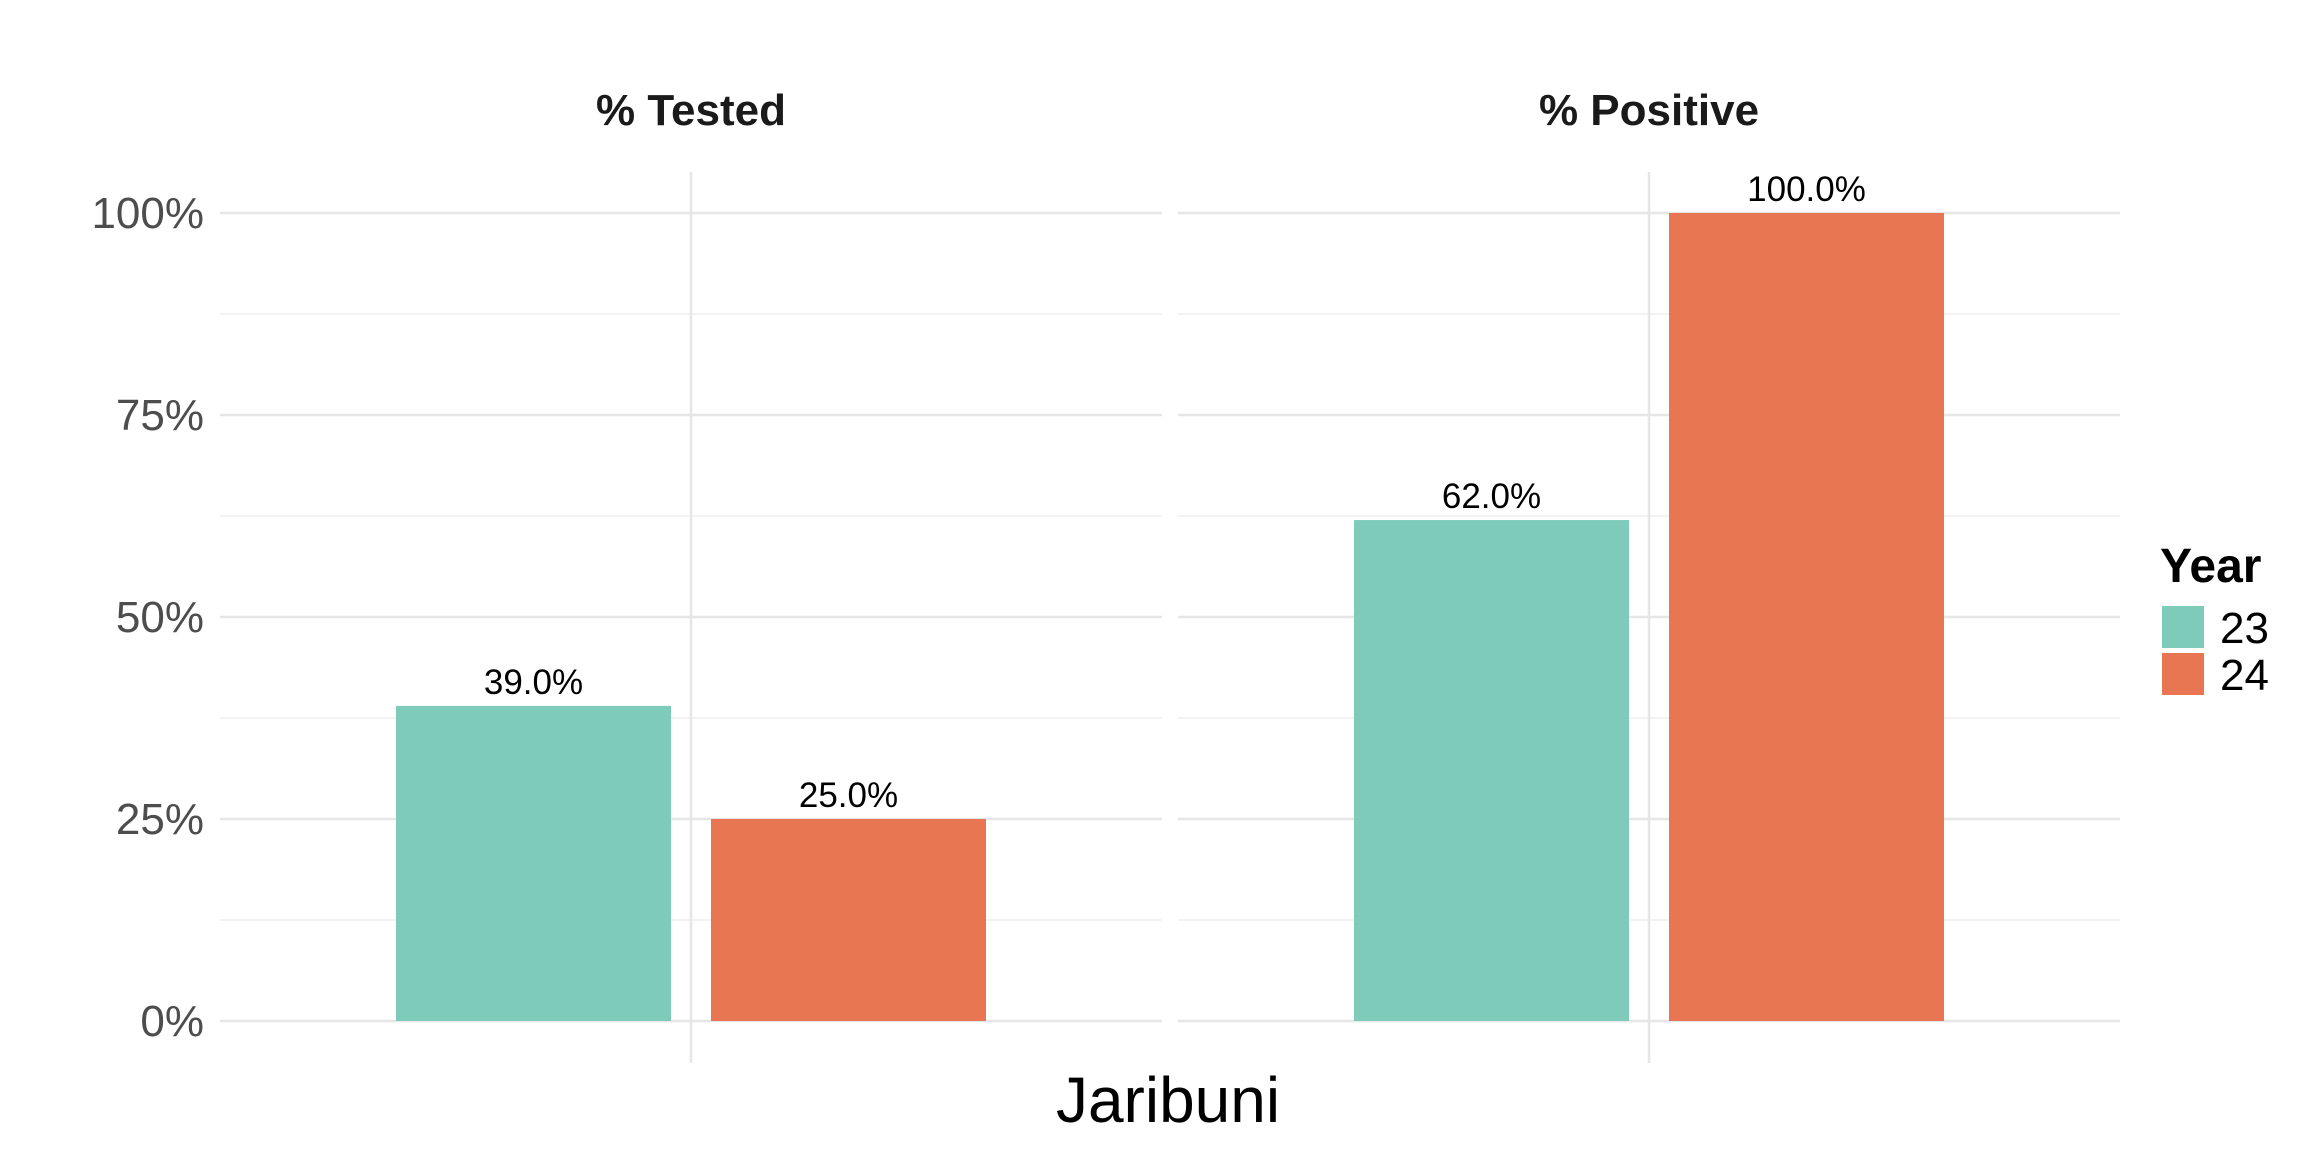  I want to click on data-label-positive-year-23: 62.0%, so click(1491, 496).